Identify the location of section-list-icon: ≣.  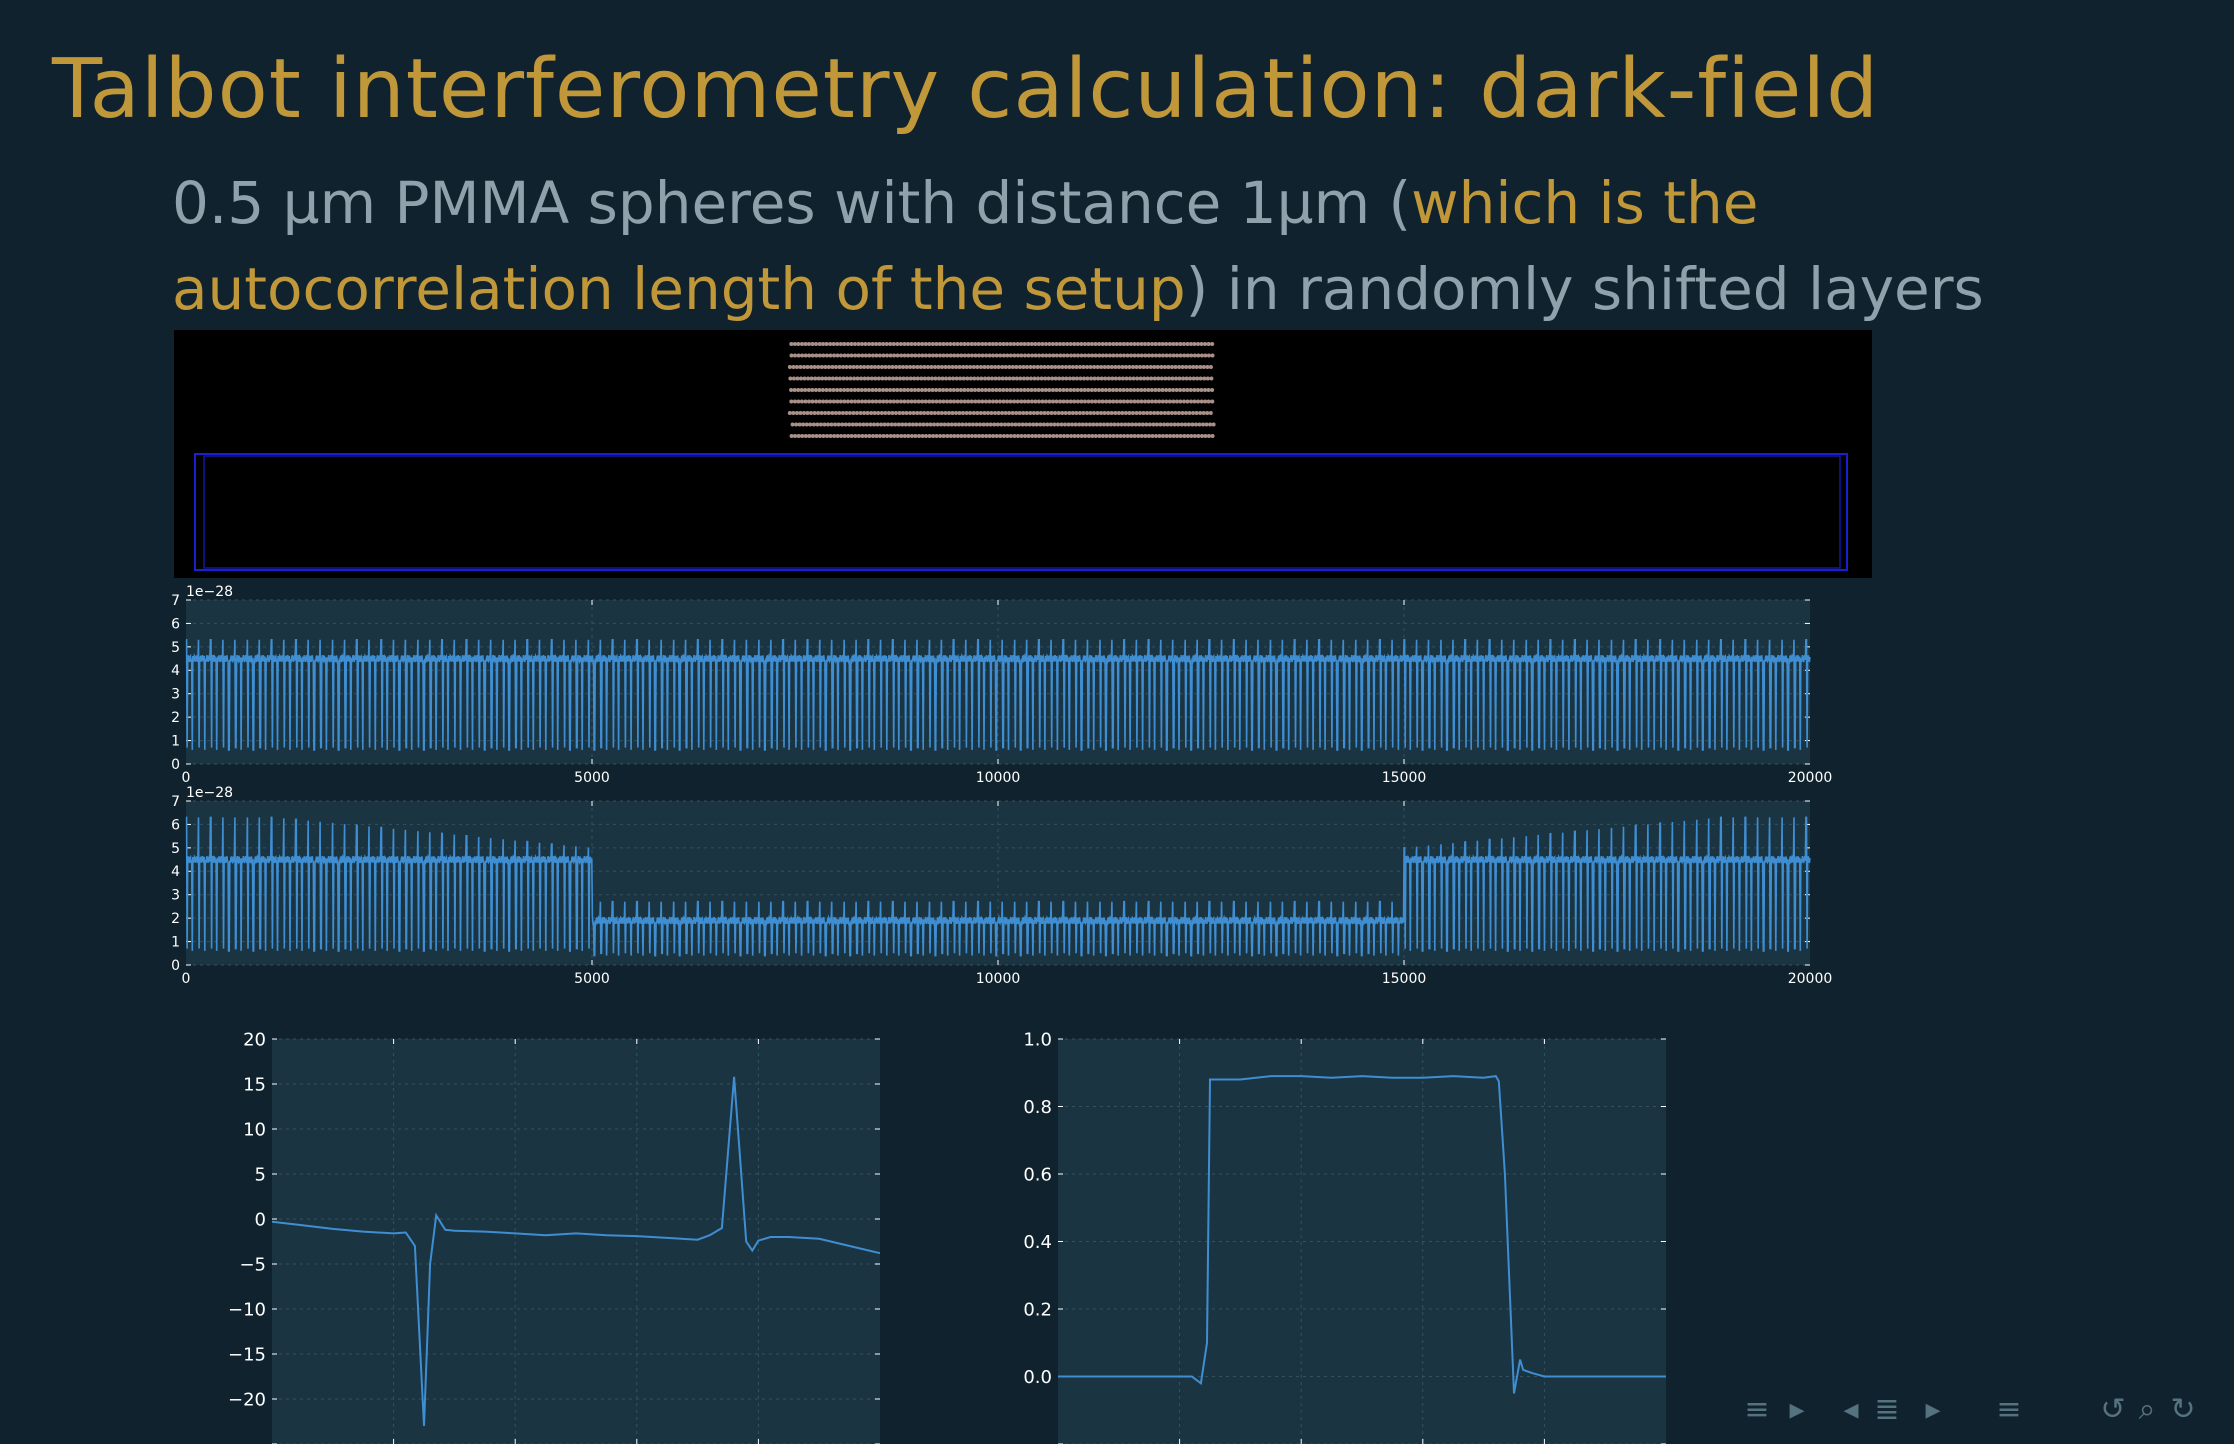
(1887, 1409).